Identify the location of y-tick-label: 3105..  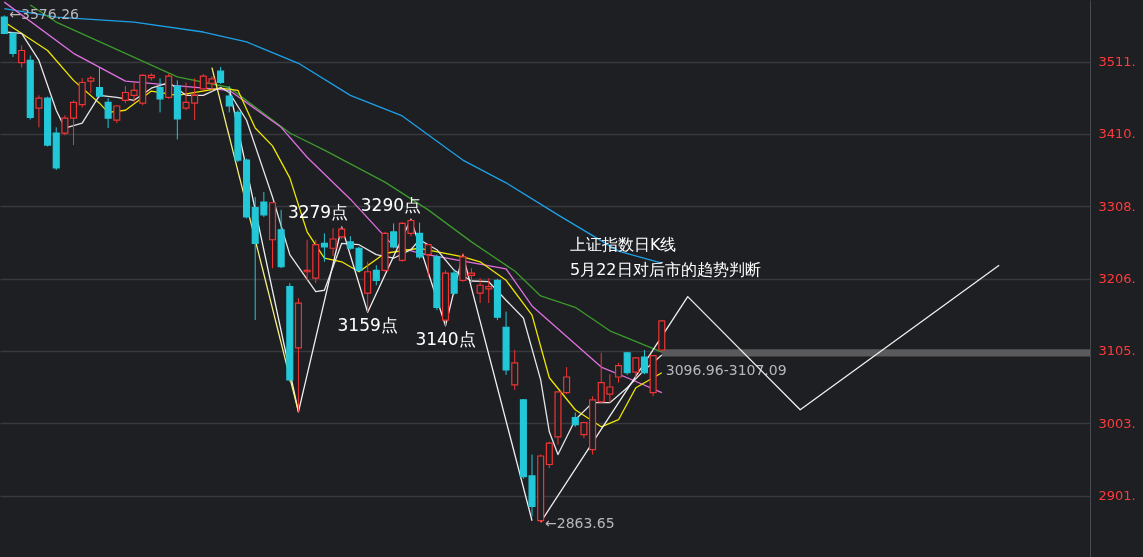
(1117, 351).